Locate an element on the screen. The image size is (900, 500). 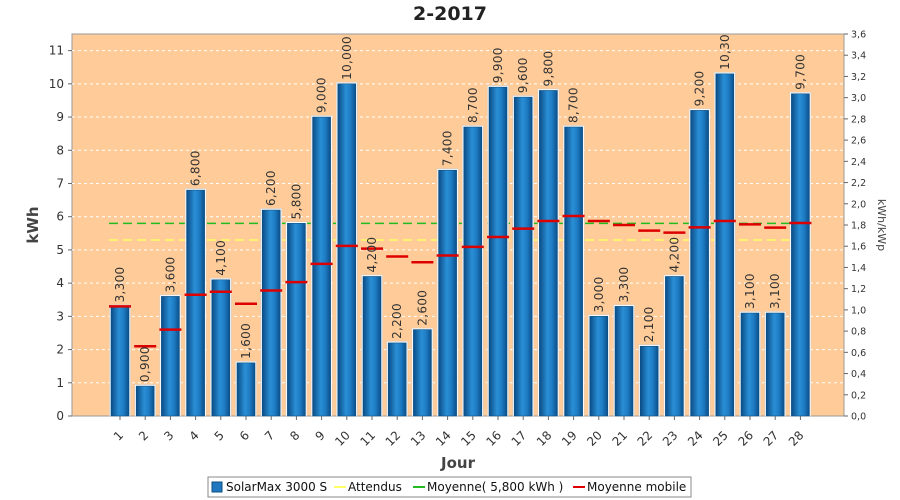
data-label: 6,200 is located at coordinates (271, 188).